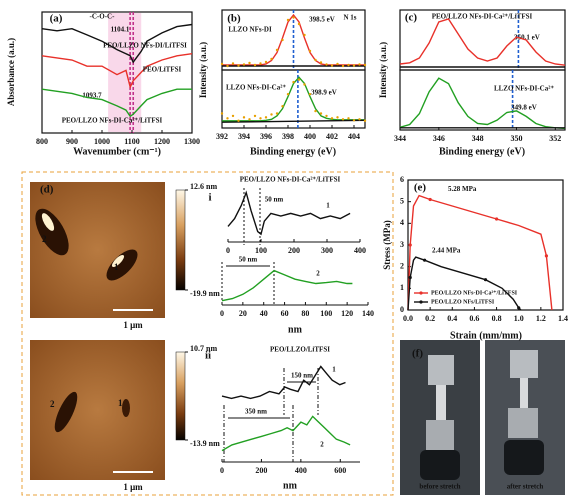  What do you see at coordinates (72, 141) in the screenshot?
I see `x-tick-label: 900` at bounding box center [72, 141].